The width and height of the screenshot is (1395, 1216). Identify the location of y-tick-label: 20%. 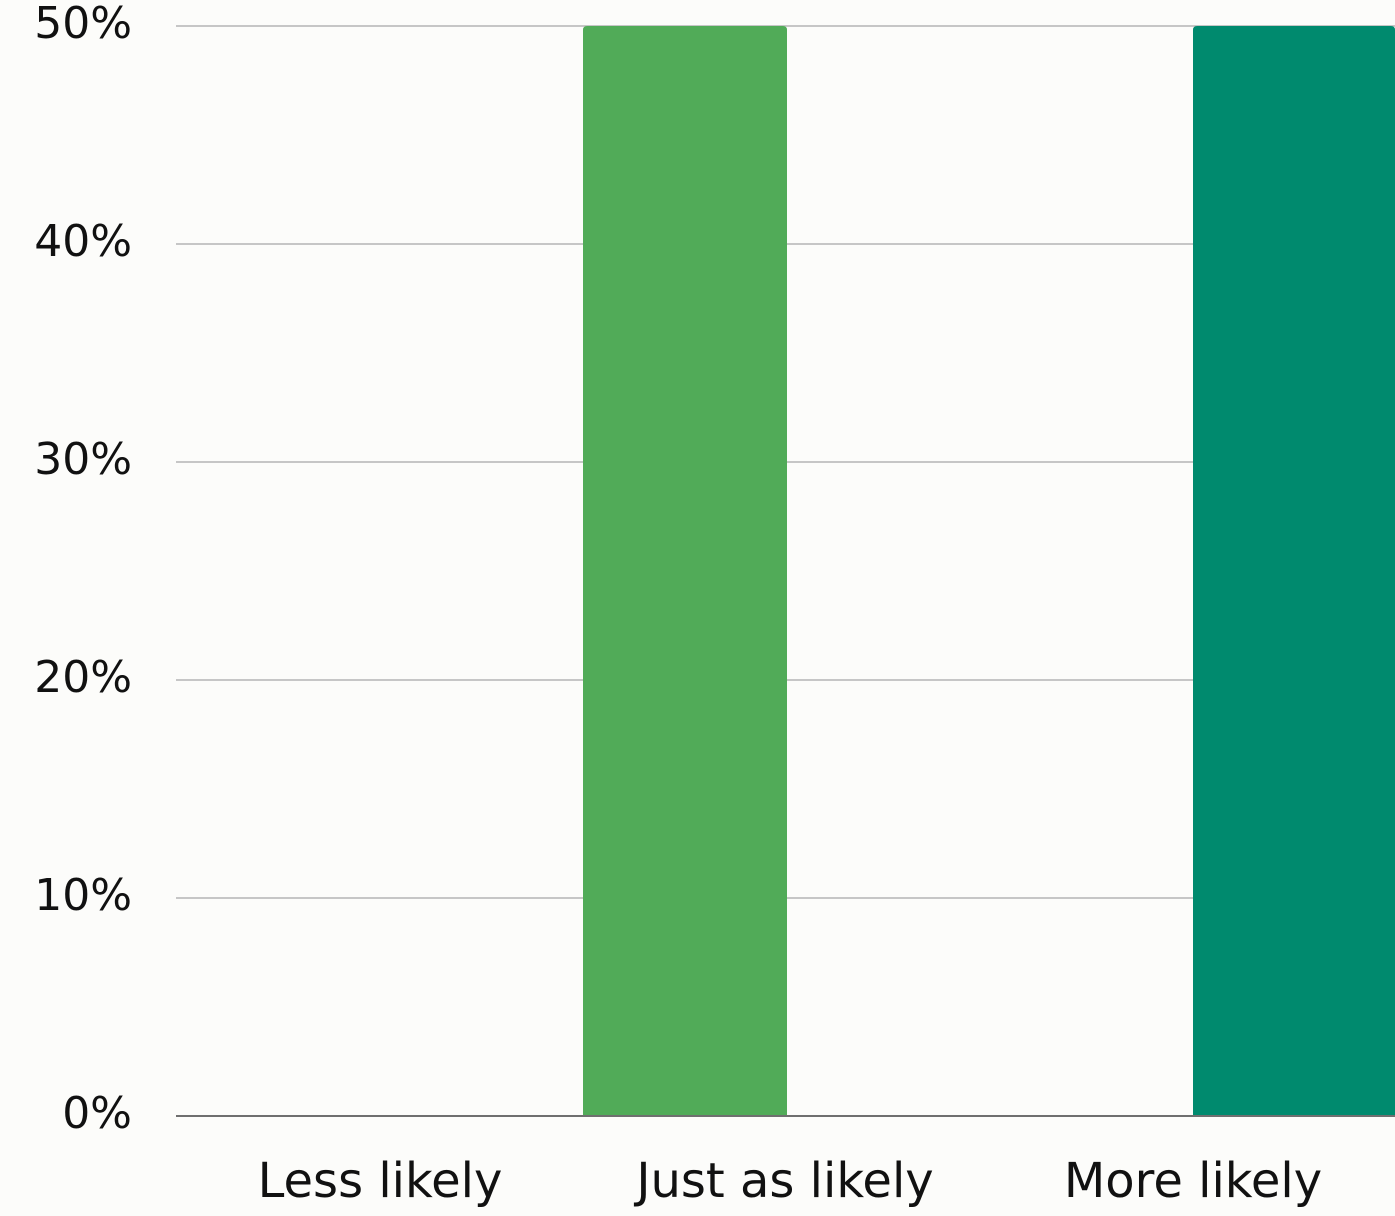
(83, 677).